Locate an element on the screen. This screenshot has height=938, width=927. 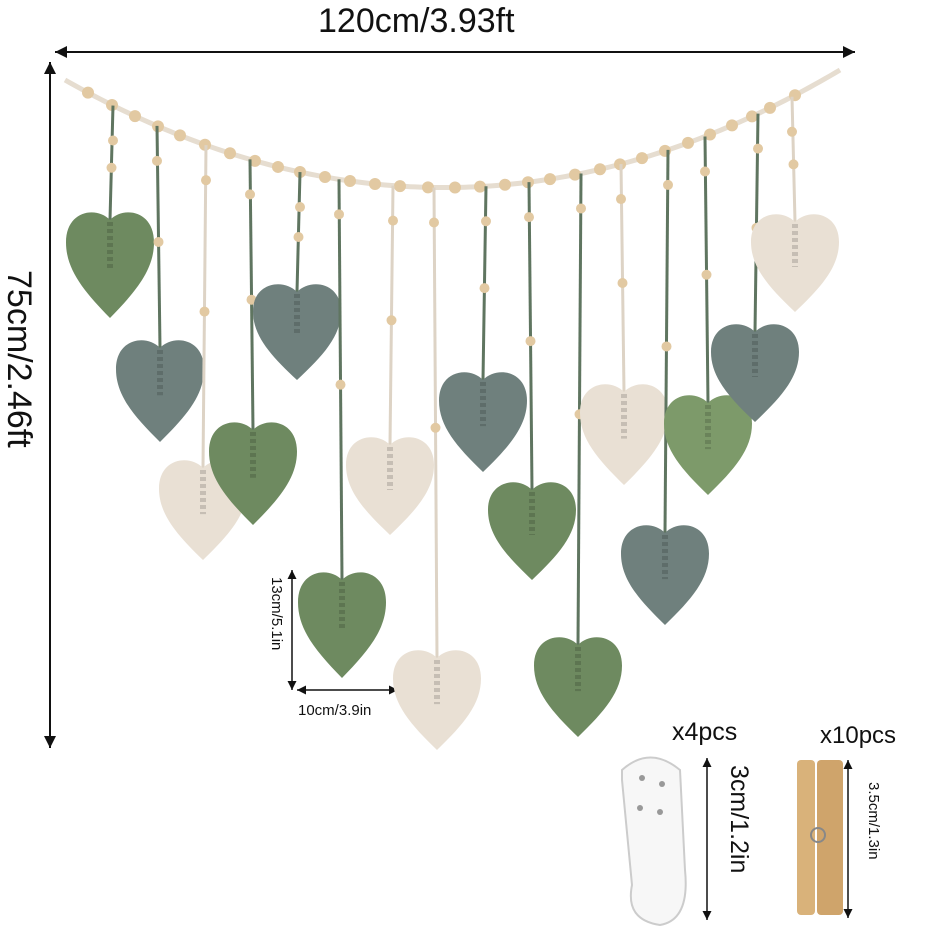
rope is located at coordinates (452, 129).